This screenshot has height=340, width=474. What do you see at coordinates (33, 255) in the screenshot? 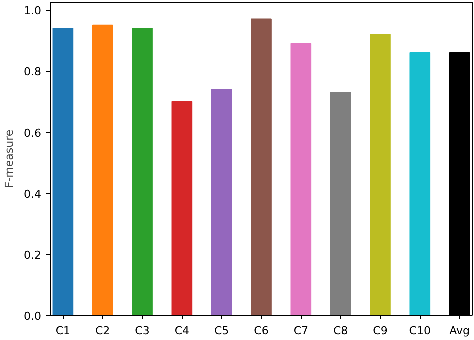
I see `y-tick-label: 0.2` at bounding box center [33, 255].